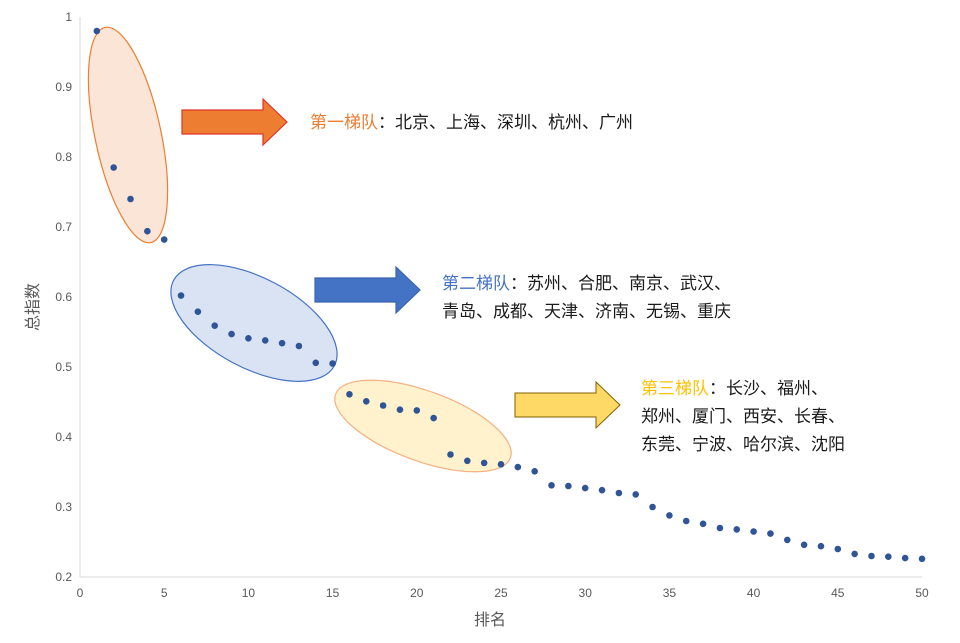  Describe the element at coordinates (670, 593) in the screenshot. I see `x-tick-label: 35` at that location.